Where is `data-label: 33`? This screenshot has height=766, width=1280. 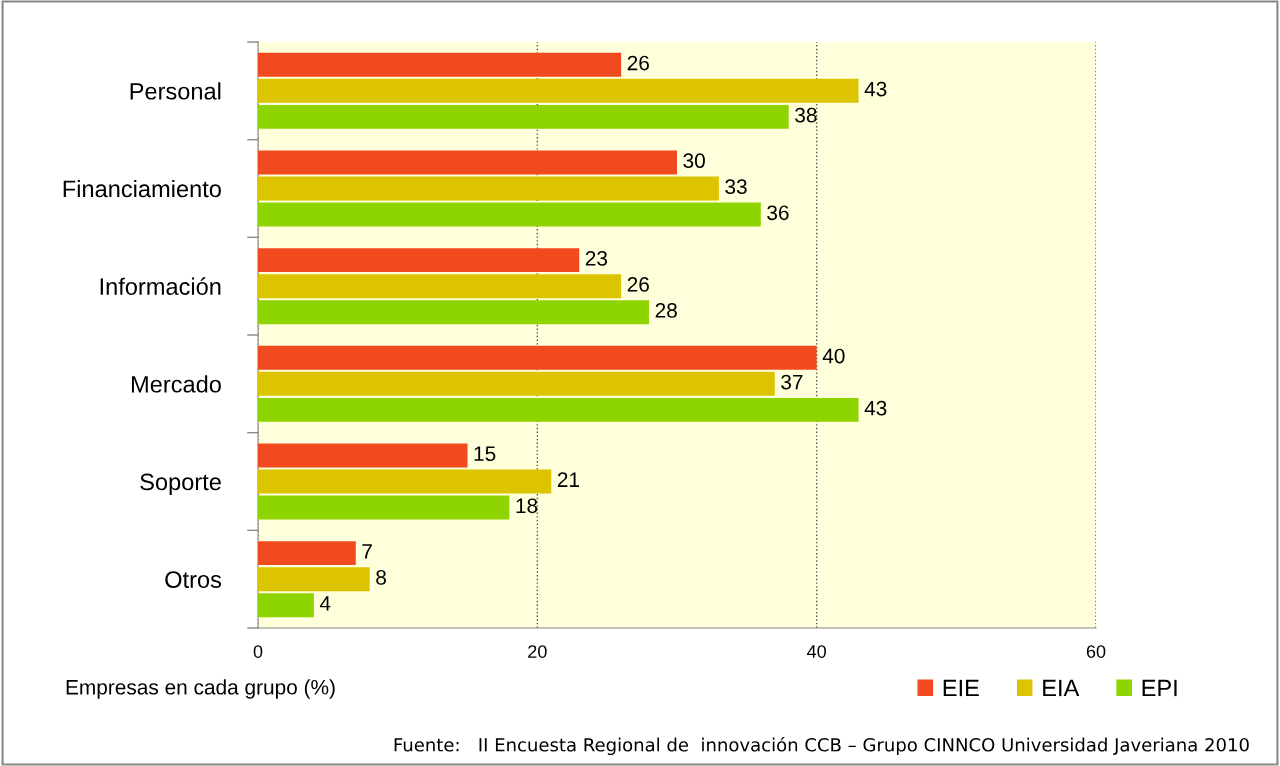
data-label: 33 is located at coordinates (736, 187).